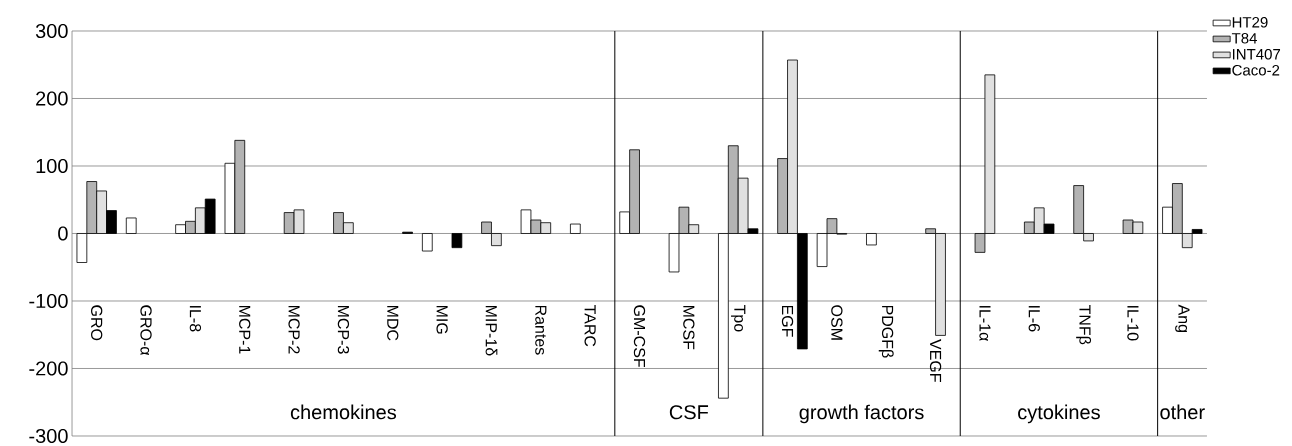 The height and width of the screenshot is (446, 1292). What do you see at coordinates (48, 368) in the screenshot?
I see `y-tick-label: -200` at bounding box center [48, 368].